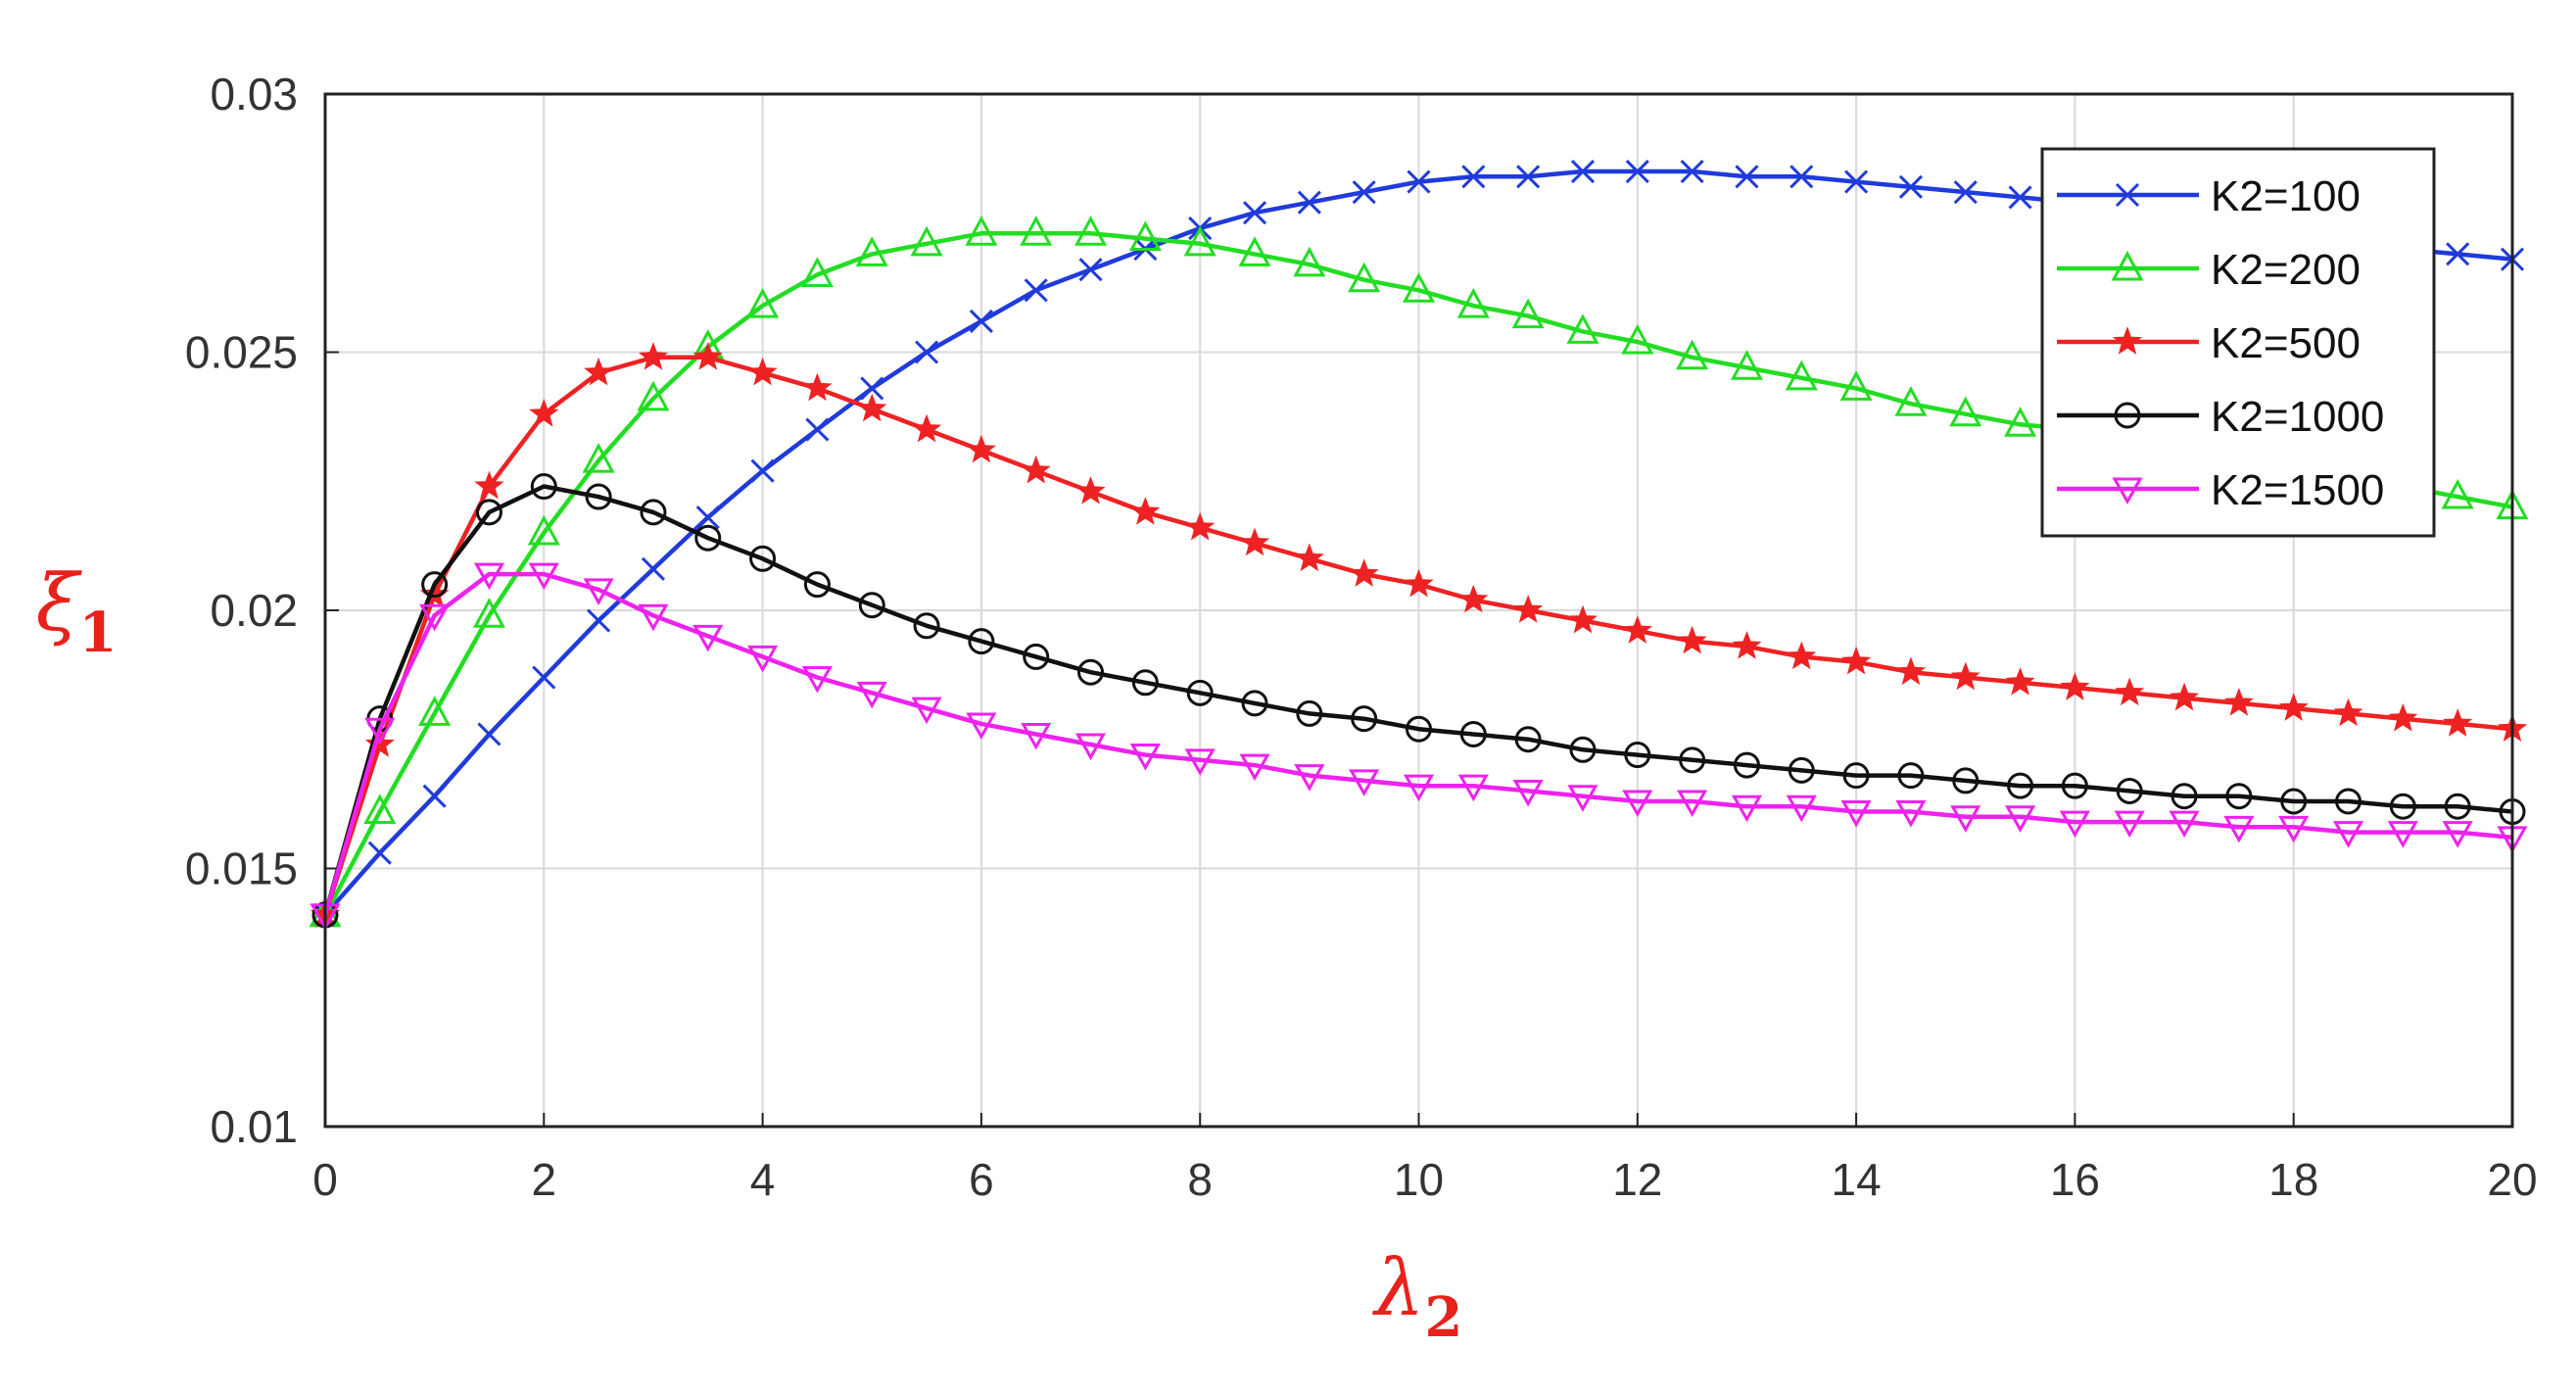  What do you see at coordinates (1637, 1180) in the screenshot?
I see `x-tick-label: 12` at bounding box center [1637, 1180].